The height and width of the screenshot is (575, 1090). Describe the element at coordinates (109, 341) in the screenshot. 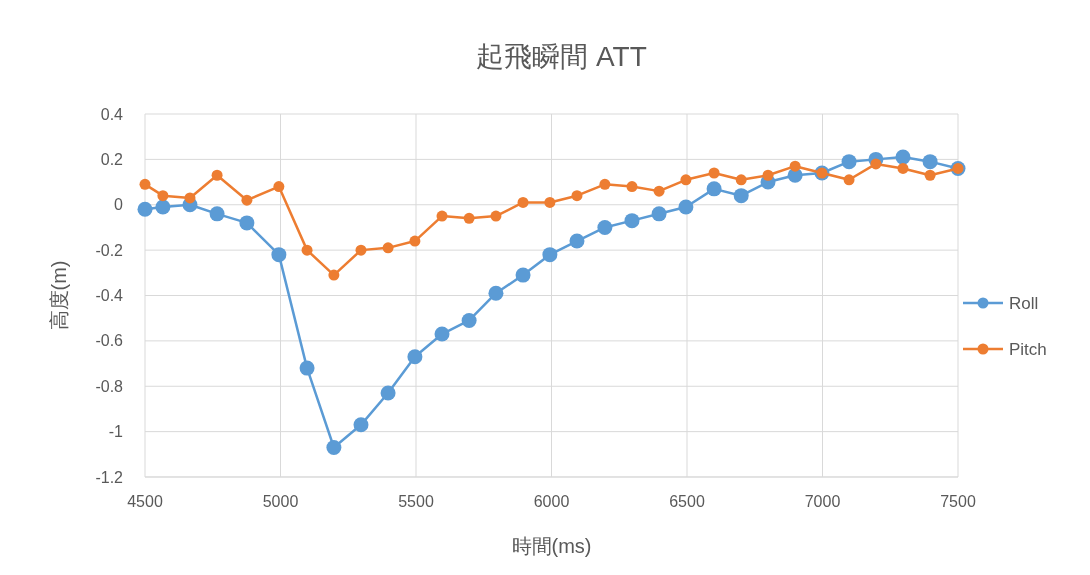

I see `y-tick-label: -0.6` at that location.